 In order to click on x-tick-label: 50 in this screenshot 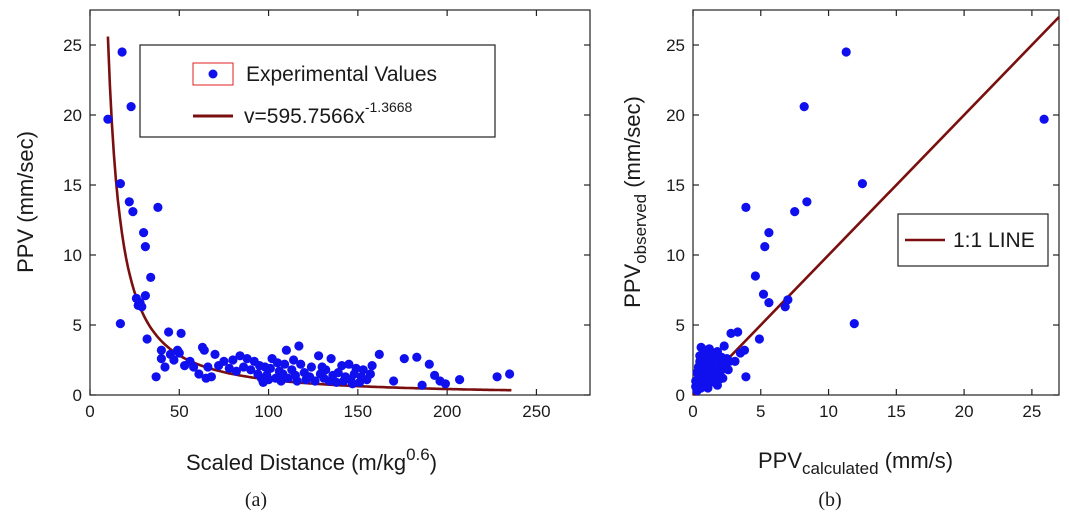, I will do `click(179, 411)`.